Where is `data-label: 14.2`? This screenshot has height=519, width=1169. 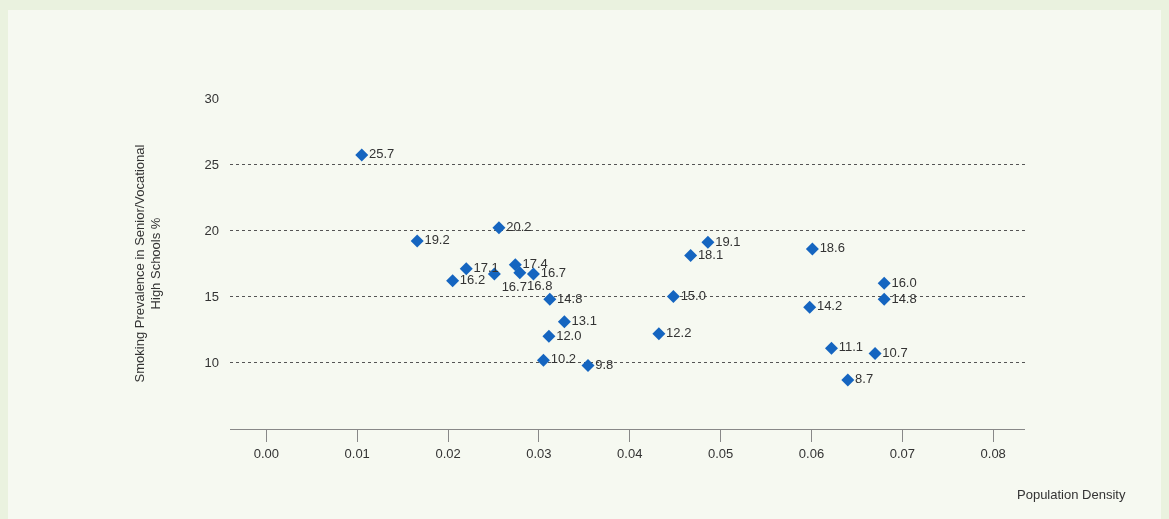
data-label: 14.2 is located at coordinates (829, 306).